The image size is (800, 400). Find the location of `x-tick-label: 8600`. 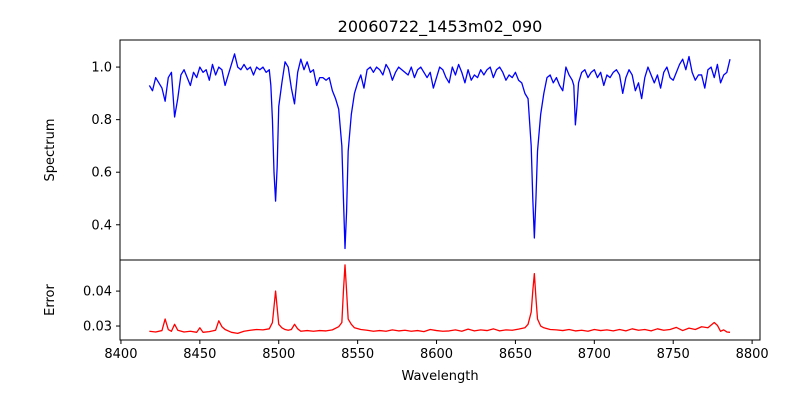

x-tick-label: 8600 is located at coordinates (436, 354).